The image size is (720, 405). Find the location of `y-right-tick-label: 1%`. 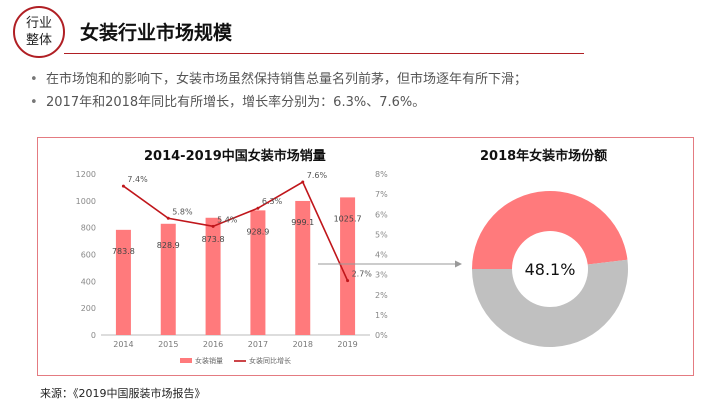

y-right-tick-label: 1% is located at coordinates (381, 315).